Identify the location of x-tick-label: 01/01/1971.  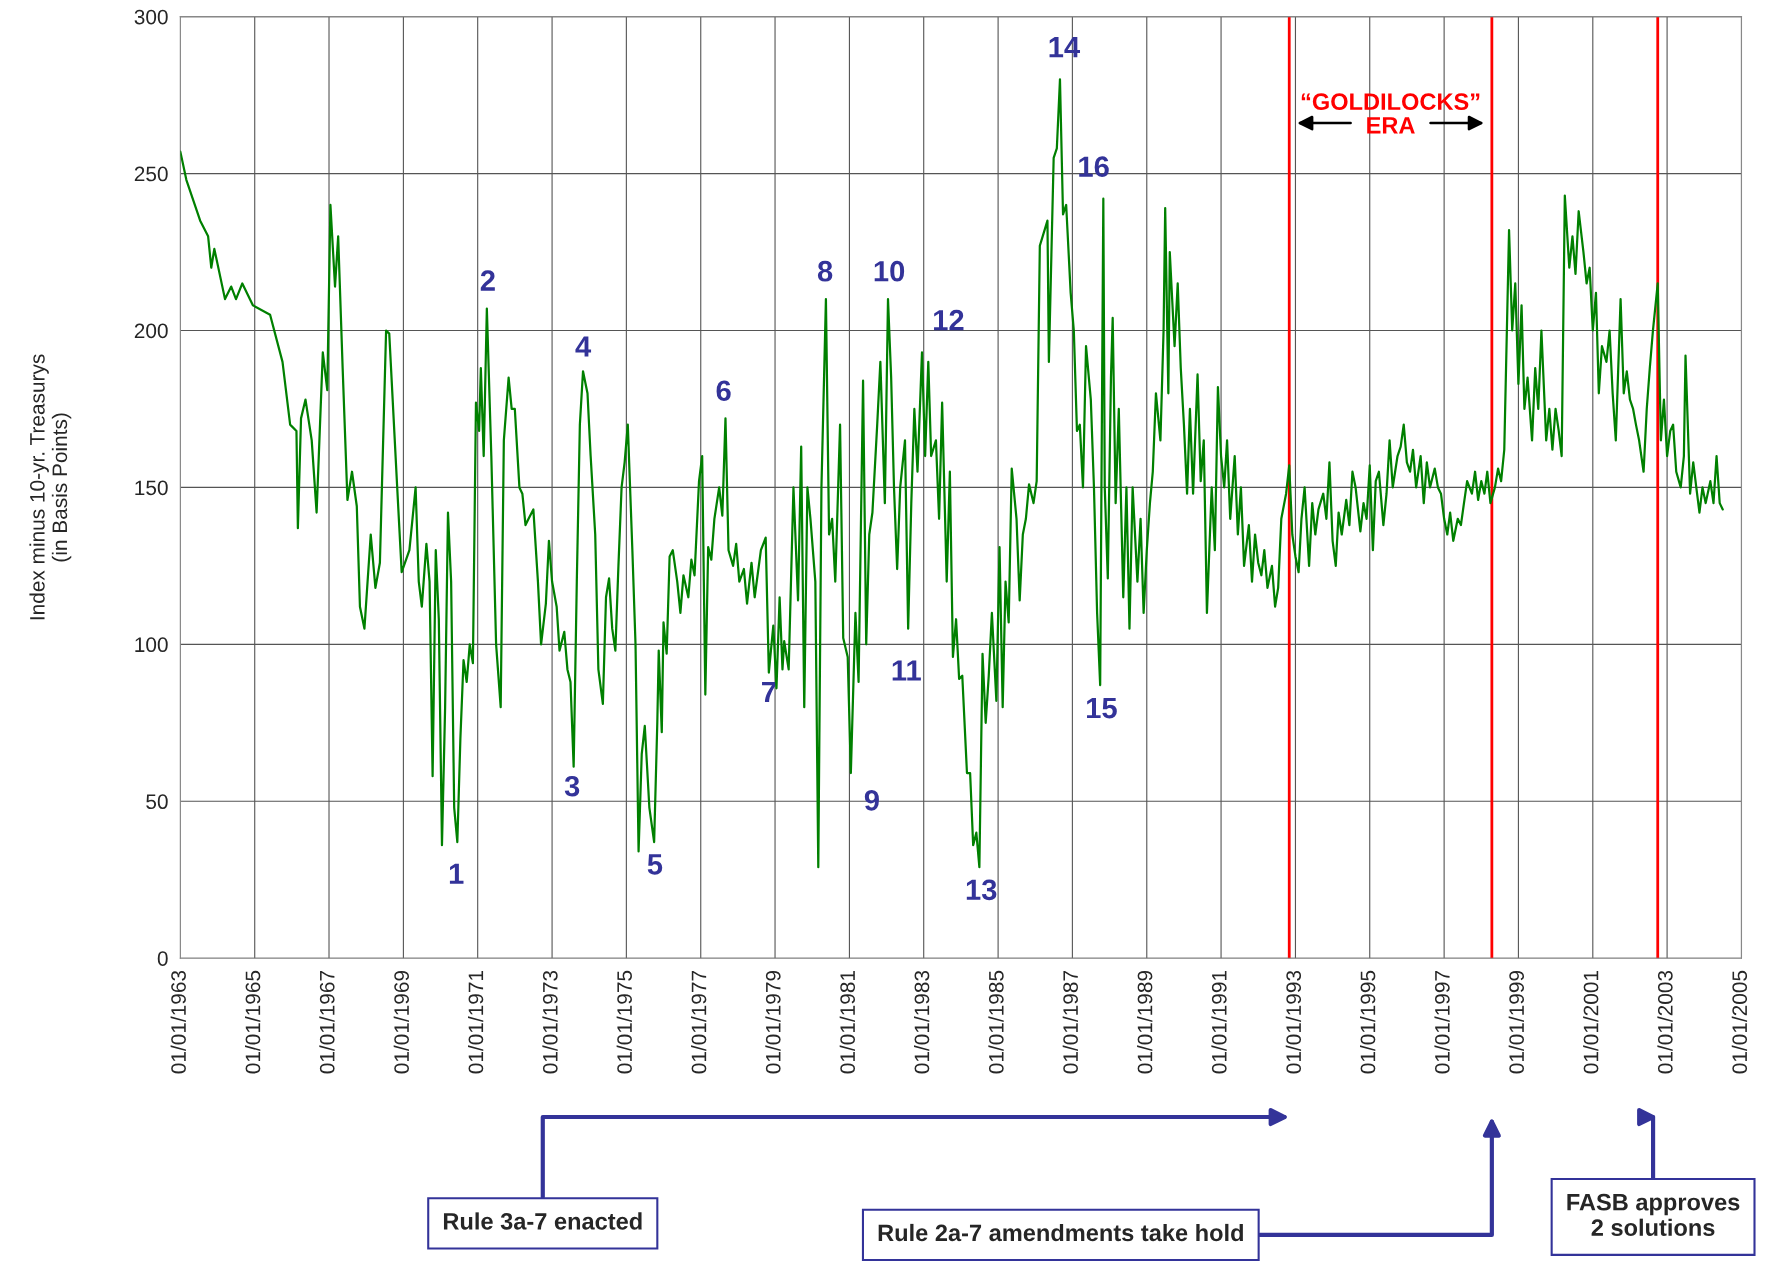
(475, 1022).